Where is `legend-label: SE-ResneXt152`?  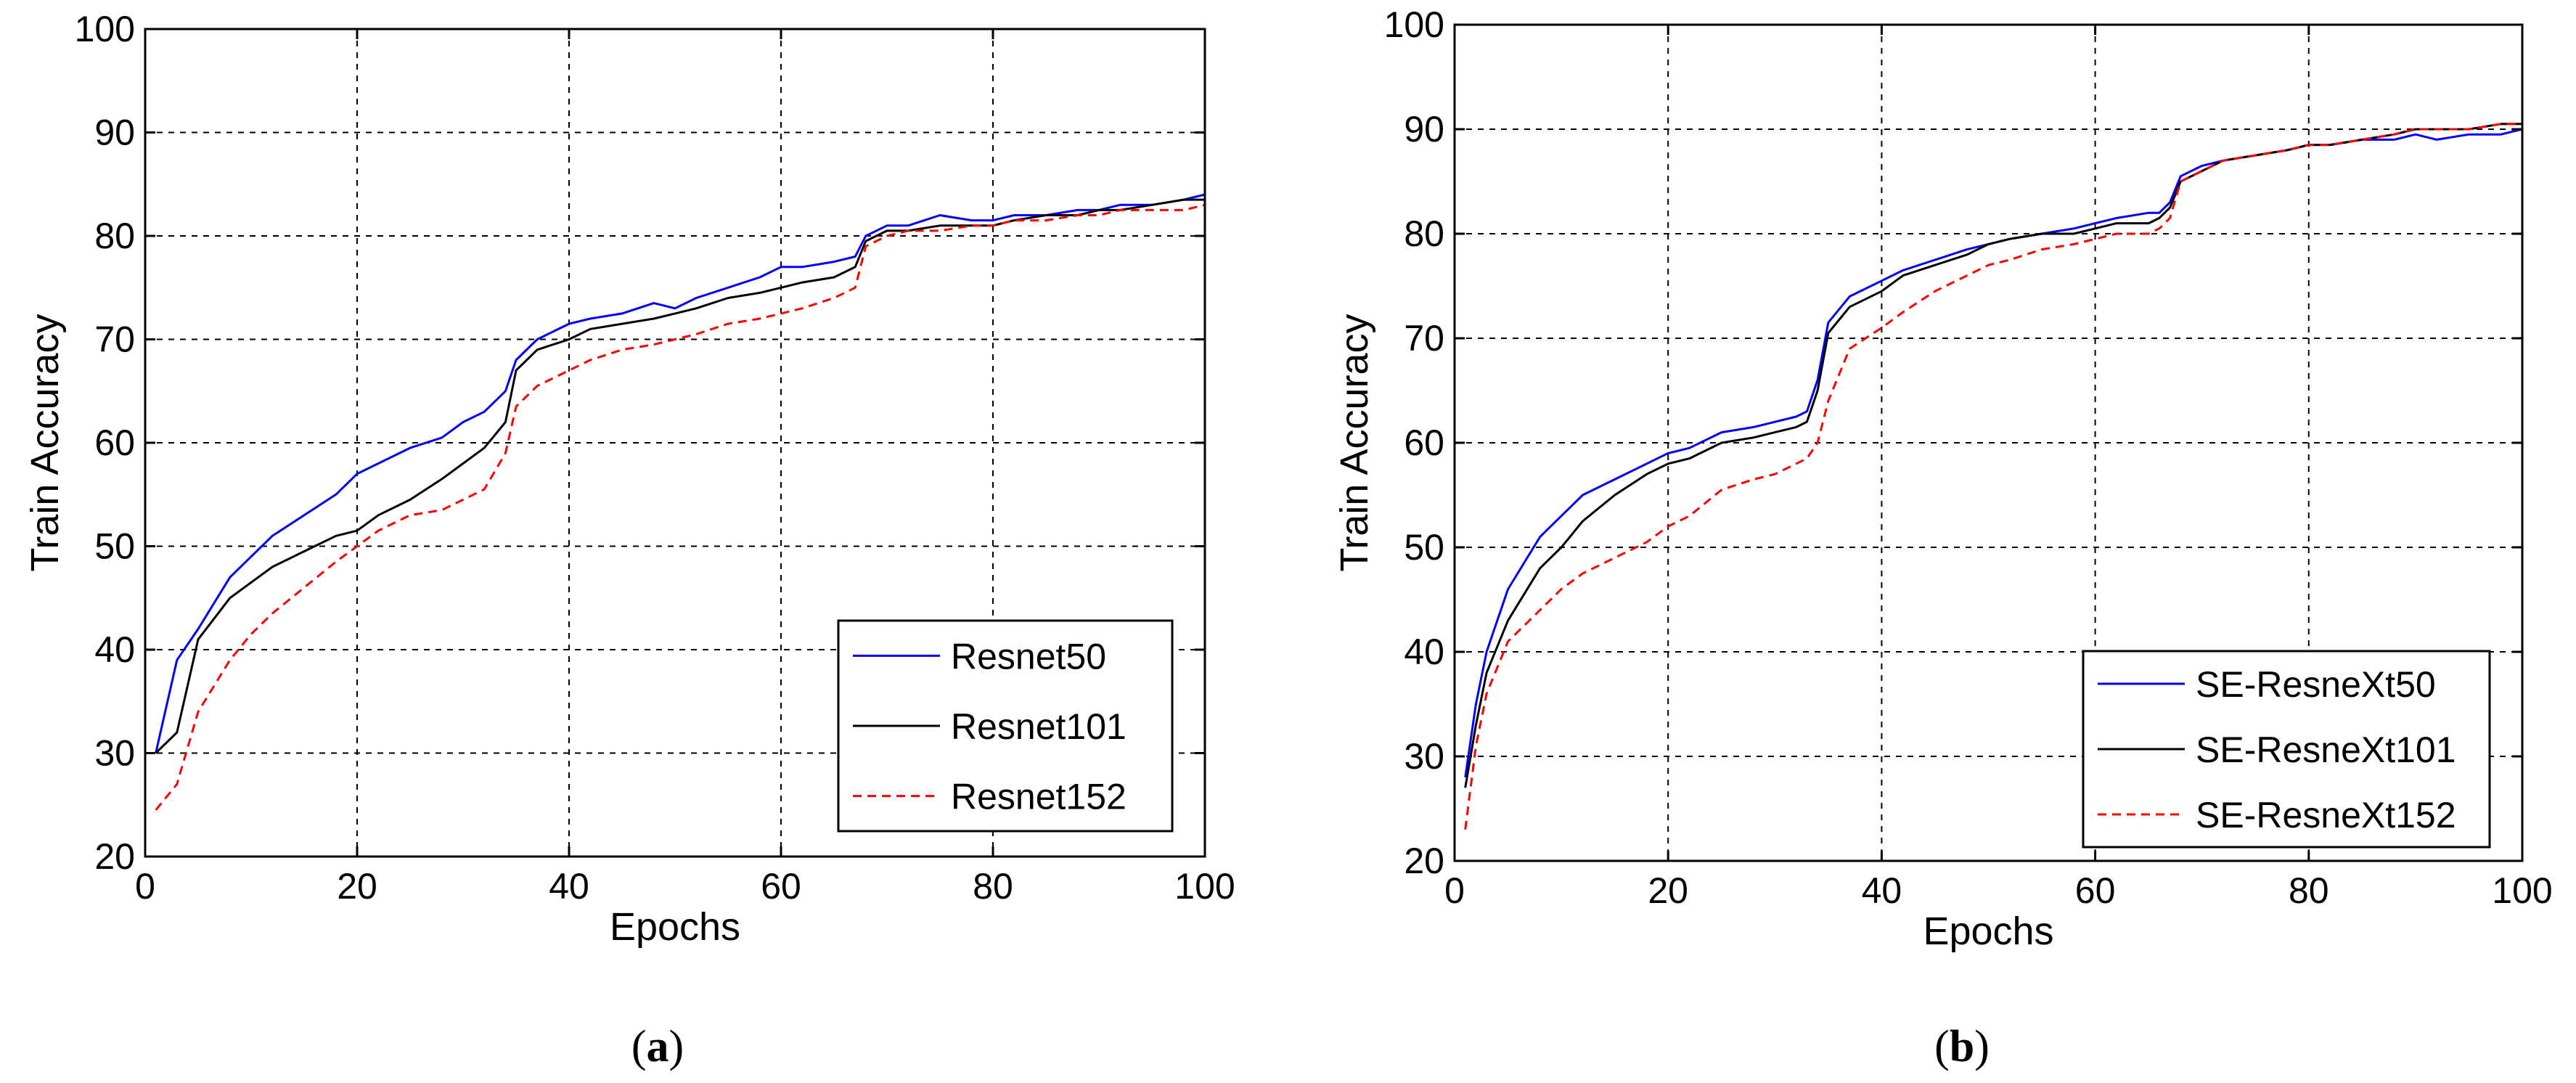
legend-label: SE-ResneXt152 is located at coordinates (2326, 815).